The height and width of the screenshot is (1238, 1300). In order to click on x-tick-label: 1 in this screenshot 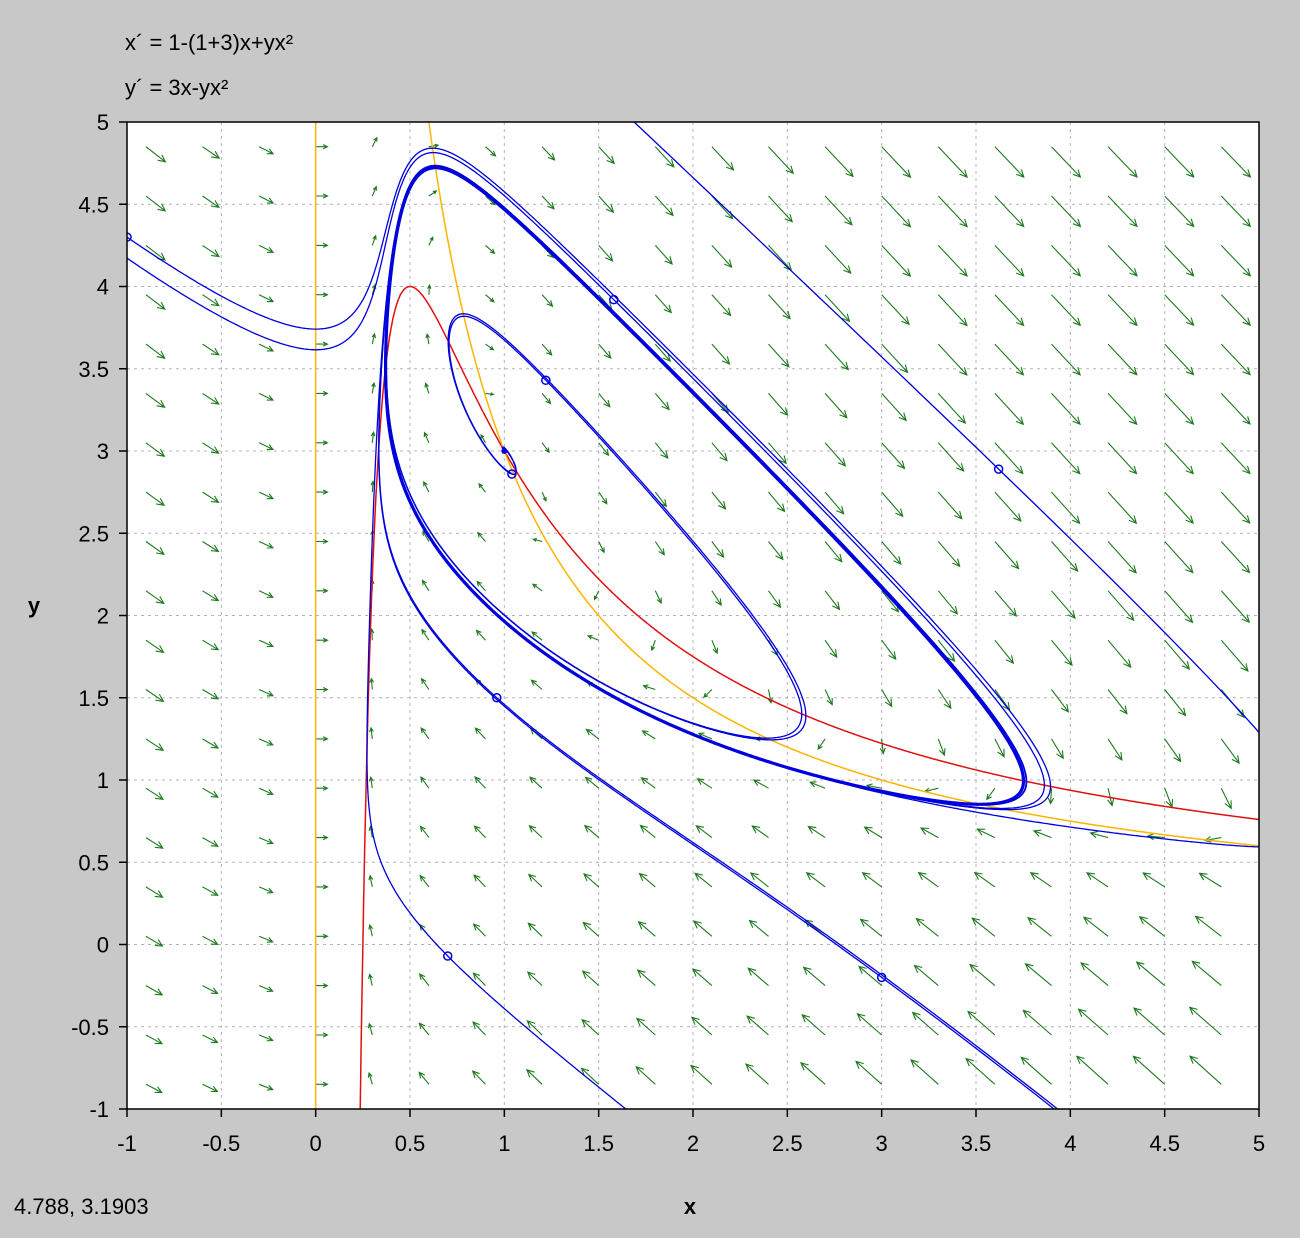, I will do `click(504, 1143)`.